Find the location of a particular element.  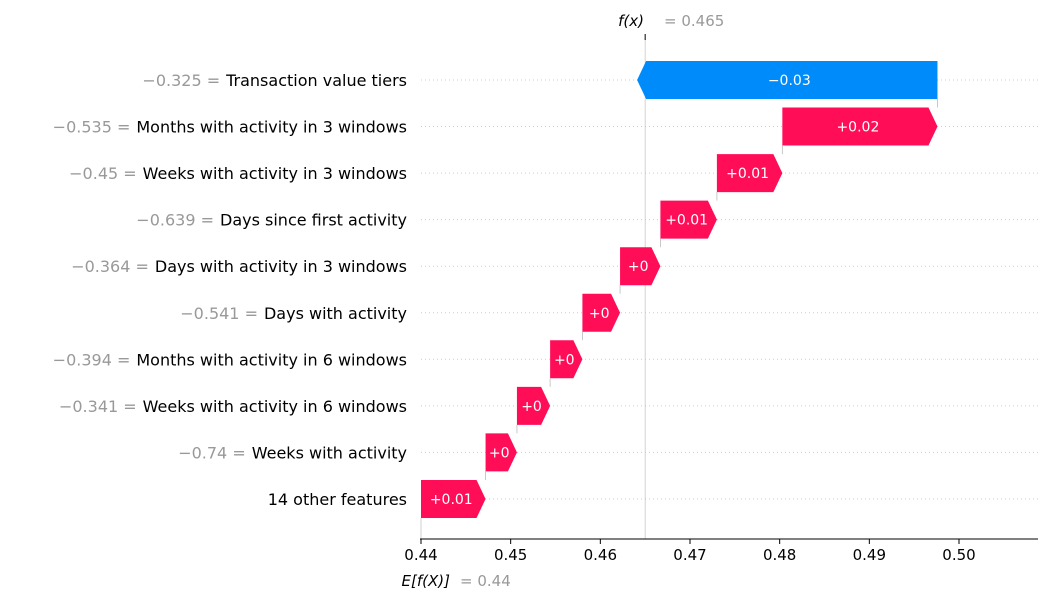

feature-value: −0.639 = is located at coordinates (175, 220).